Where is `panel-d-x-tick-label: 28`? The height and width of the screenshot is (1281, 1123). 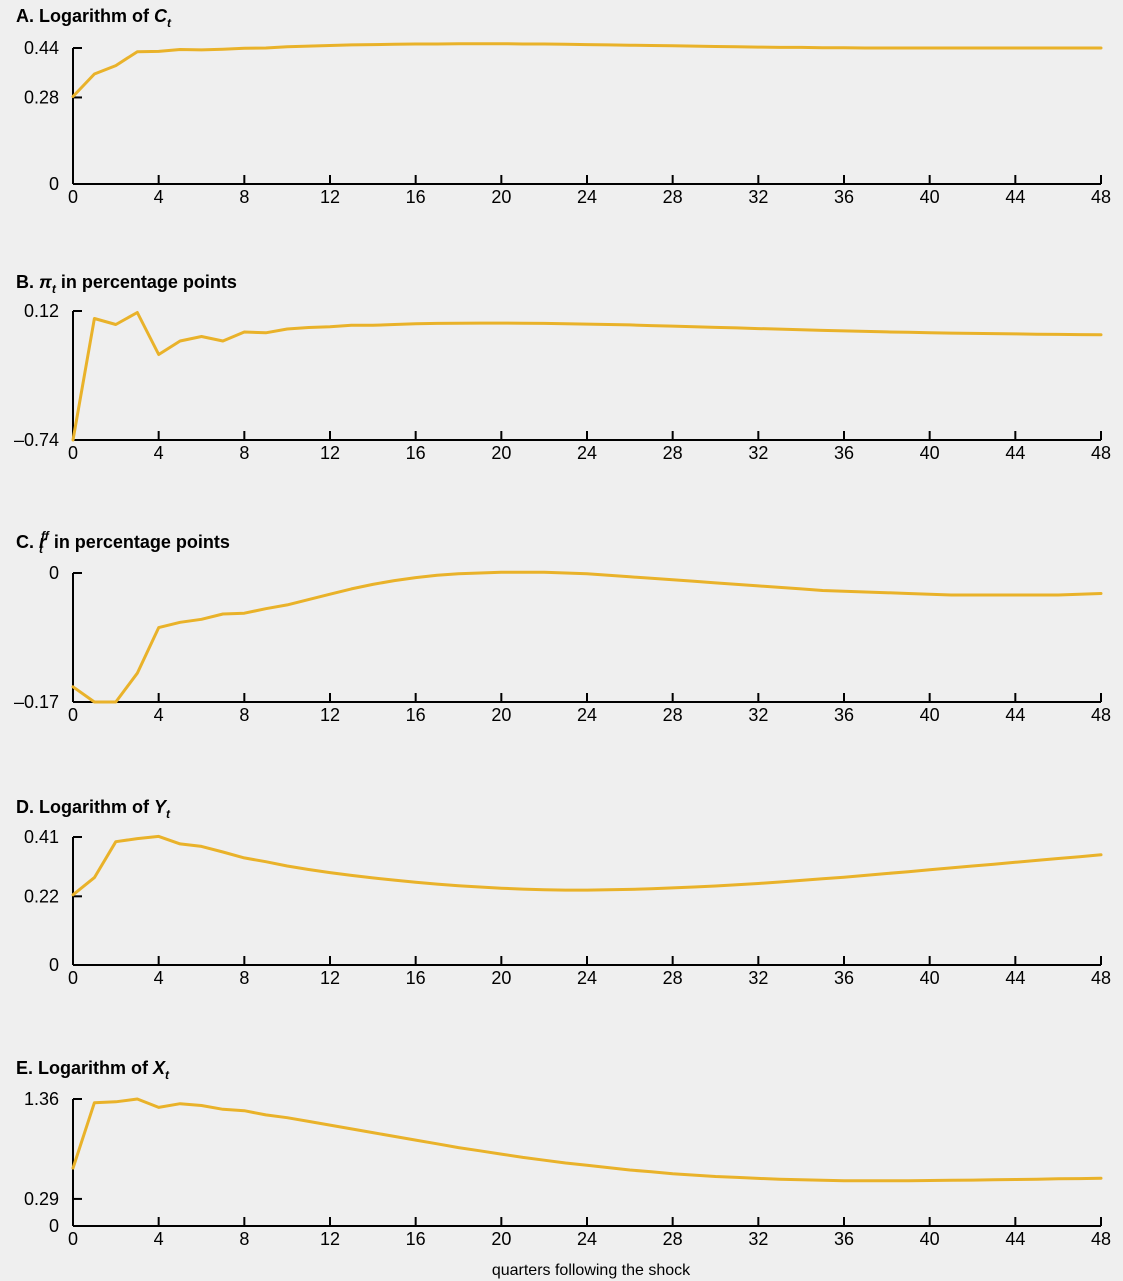
panel-d-x-tick-label: 28 is located at coordinates (673, 978).